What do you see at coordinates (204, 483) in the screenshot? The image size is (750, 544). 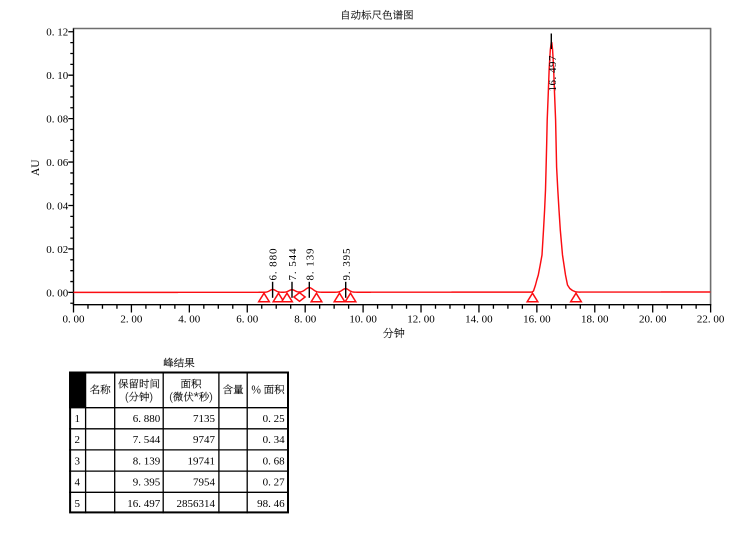 I see `svg-text: 7954` at bounding box center [204, 483].